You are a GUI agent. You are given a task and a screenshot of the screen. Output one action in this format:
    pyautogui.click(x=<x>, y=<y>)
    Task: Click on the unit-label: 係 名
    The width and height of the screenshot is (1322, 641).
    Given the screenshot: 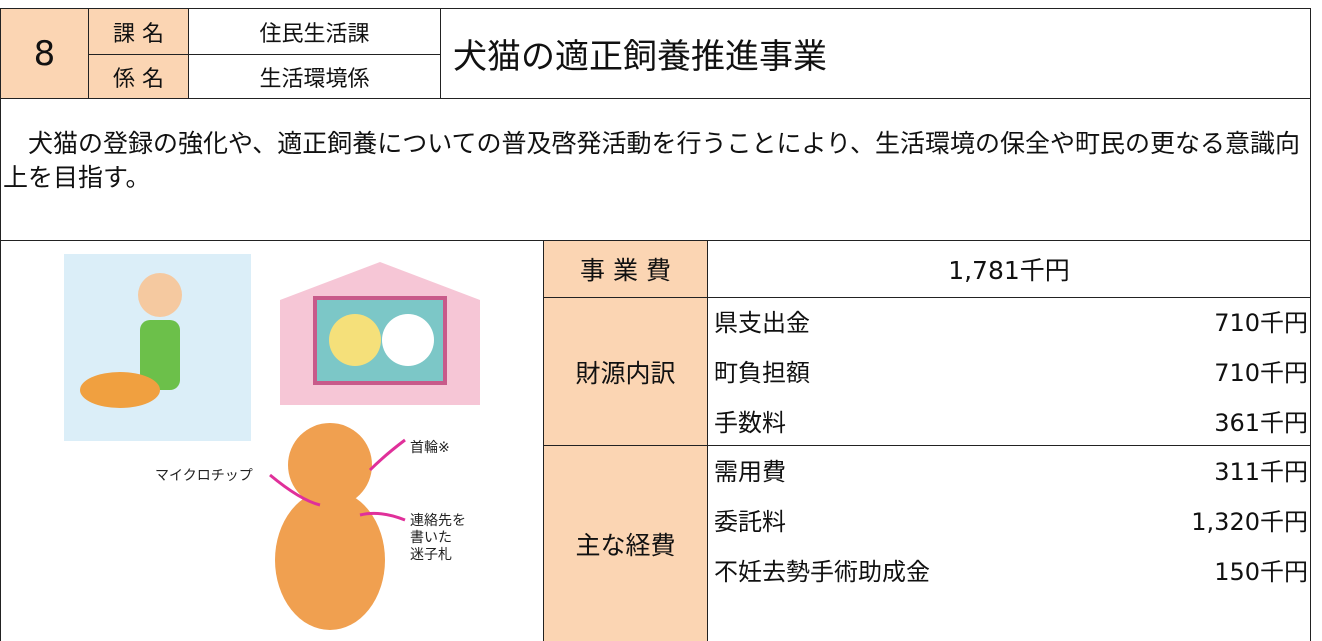 What is the action you would take?
    pyautogui.click(x=138, y=79)
    